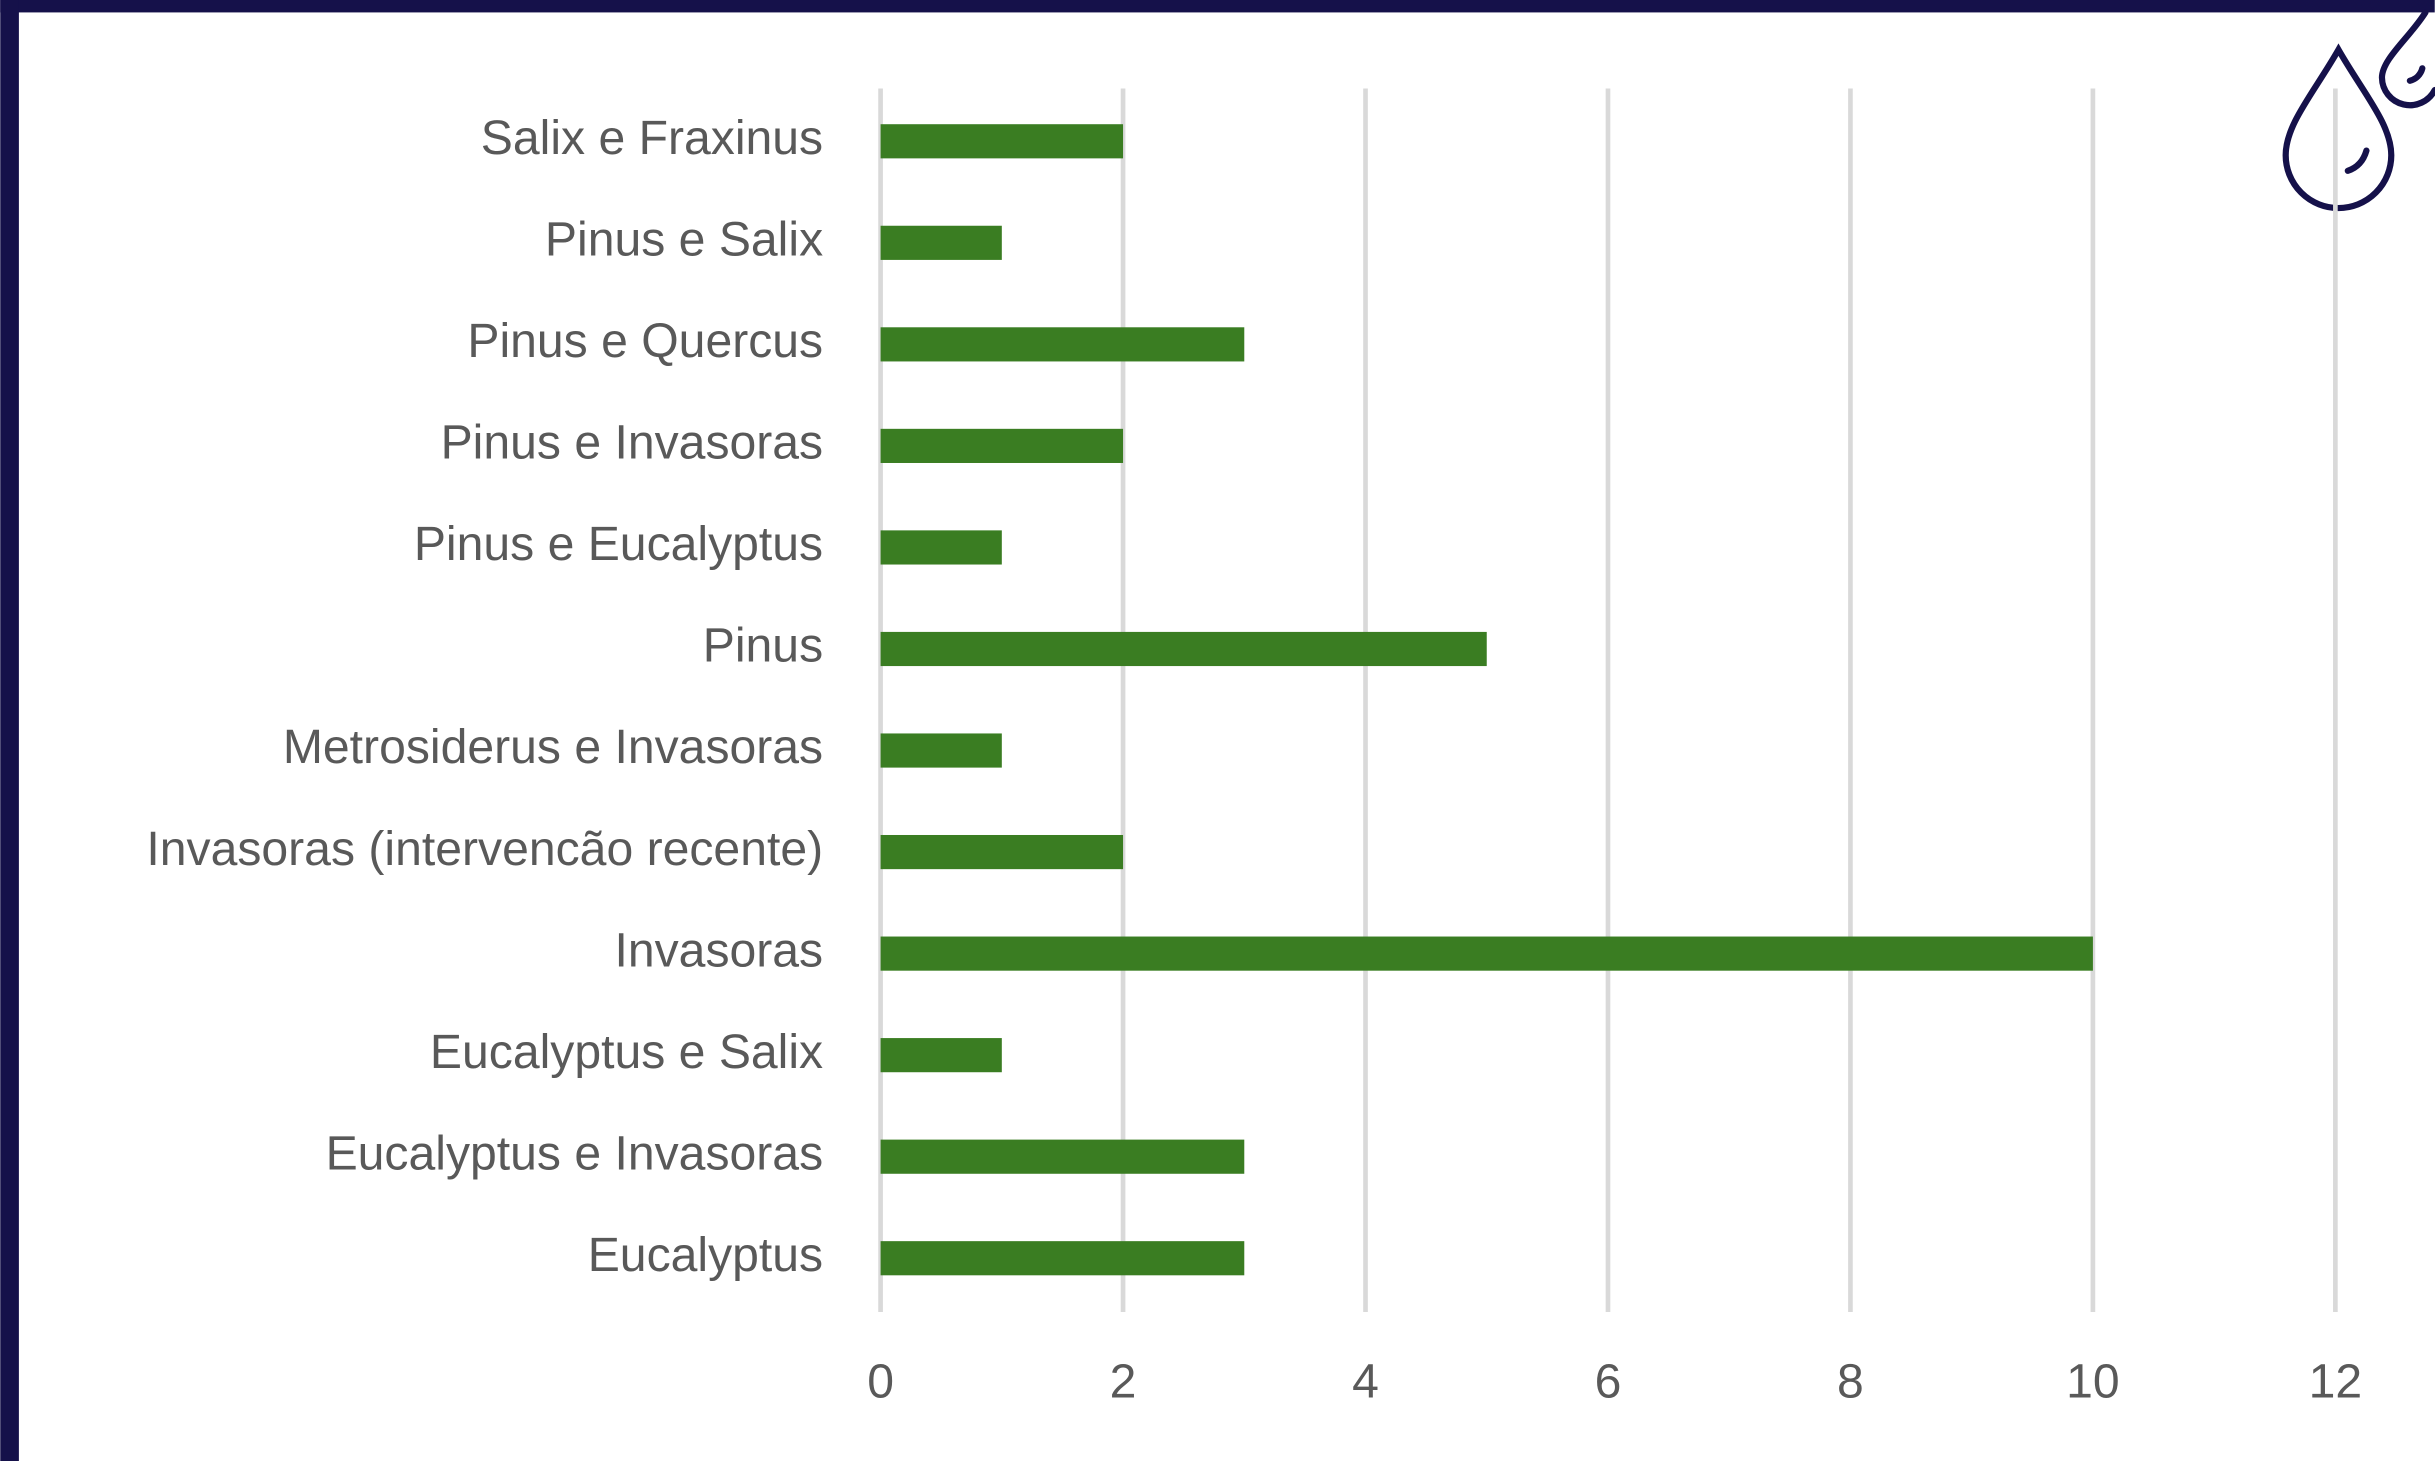  Describe the element at coordinates (2358, 110) in the screenshot. I see `water-drops-icon` at that location.